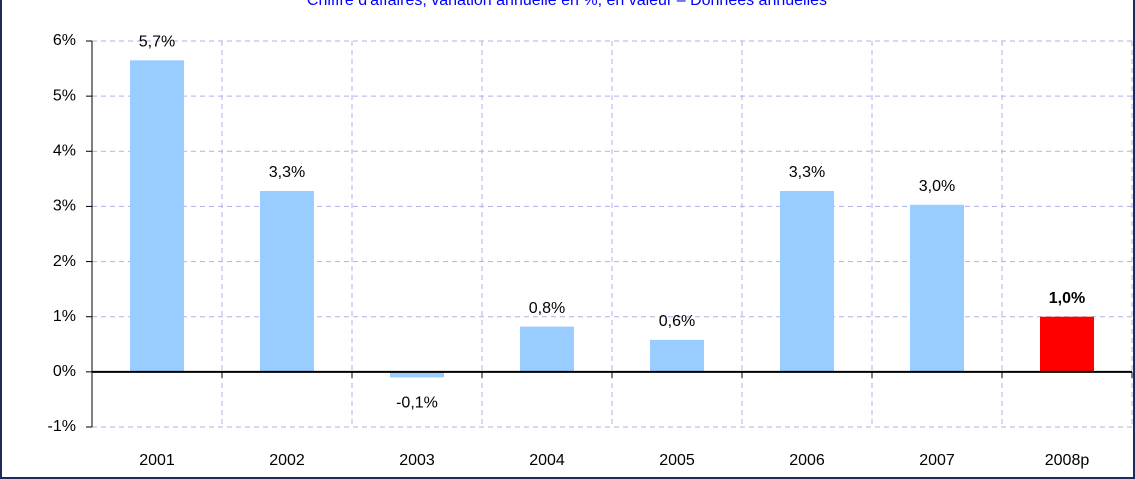  What do you see at coordinates (157, 42) in the screenshot?
I see `value-label: 5,7%` at bounding box center [157, 42].